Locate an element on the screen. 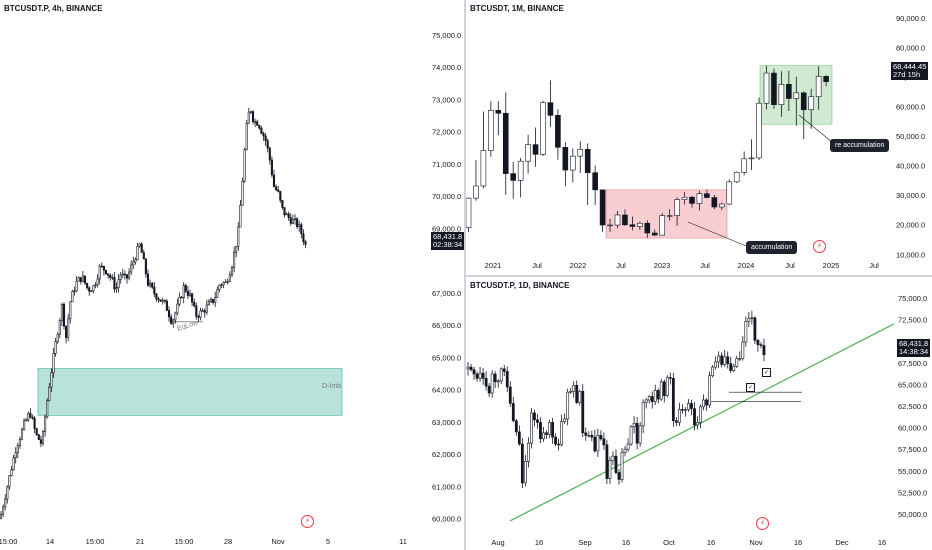 The image size is (932, 550). left-chart-title: BTCUSDT.P, 4h, BINANCE is located at coordinates (53, 8).